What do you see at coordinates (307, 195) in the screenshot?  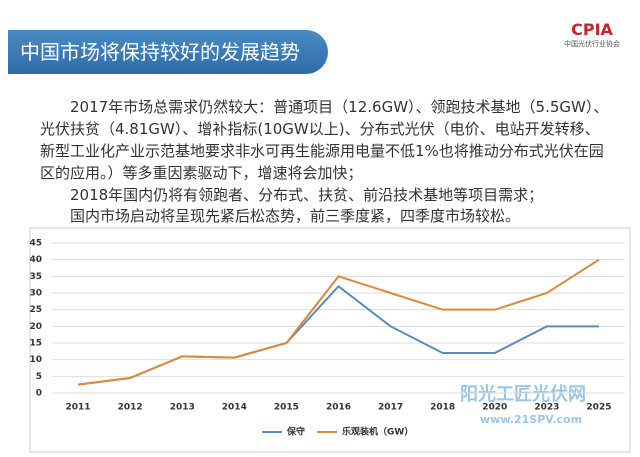 I see `paragraph: 2018年国内仍将有领跑者、分布式、扶贫、前沿技术基地等项目需求；` at bounding box center [307, 195].